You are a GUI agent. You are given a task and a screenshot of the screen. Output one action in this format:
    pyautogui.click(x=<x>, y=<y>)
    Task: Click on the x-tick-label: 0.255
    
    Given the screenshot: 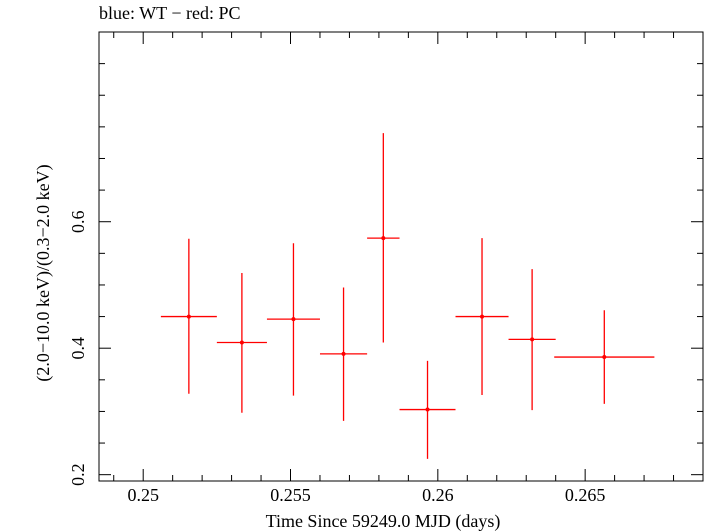 What is the action you would take?
    pyautogui.click(x=290, y=495)
    